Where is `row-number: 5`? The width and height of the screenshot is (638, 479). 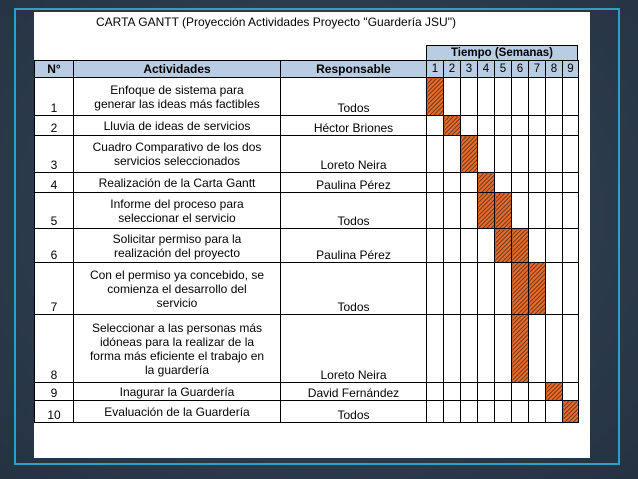 row-number: 5 is located at coordinates (54, 210).